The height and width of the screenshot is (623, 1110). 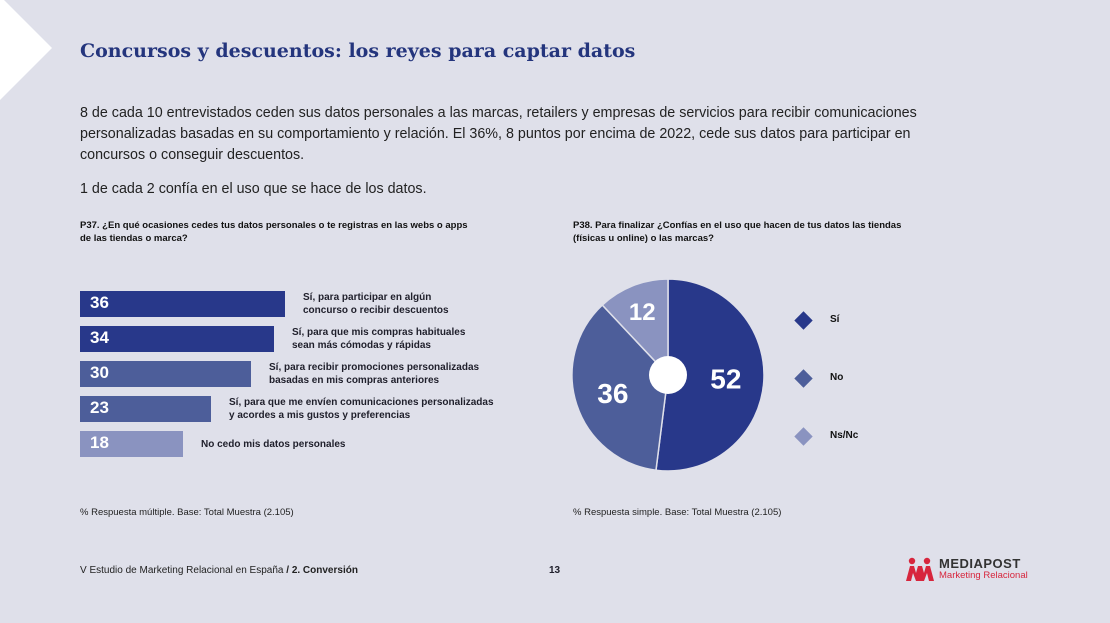 I want to click on mediapost-people-icon, so click(x=920, y=569).